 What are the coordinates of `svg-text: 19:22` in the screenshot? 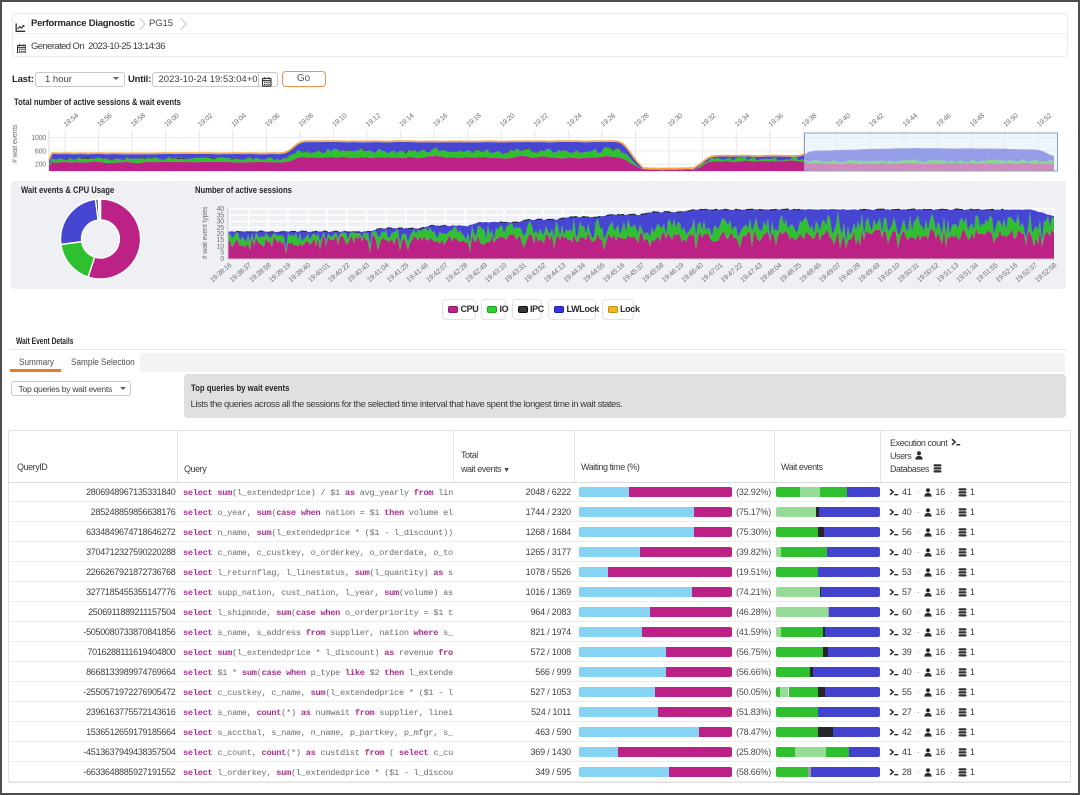 It's located at (541, 120).